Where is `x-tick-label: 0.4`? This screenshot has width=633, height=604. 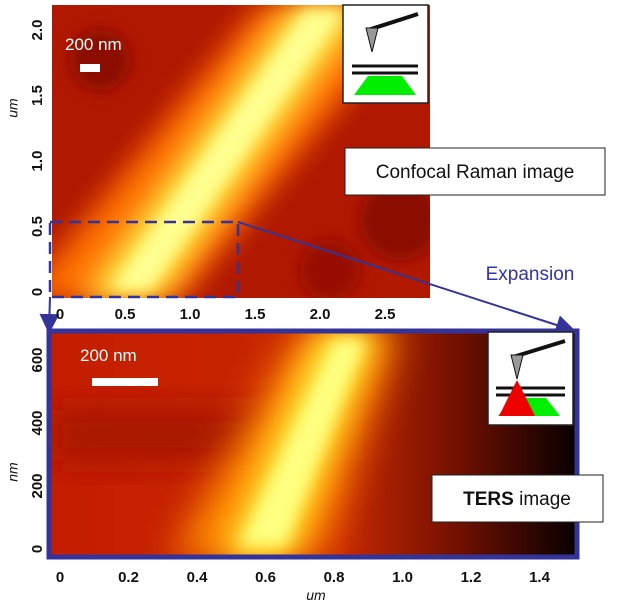
x-tick-label: 0.4 is located at coordinates (198, 577).